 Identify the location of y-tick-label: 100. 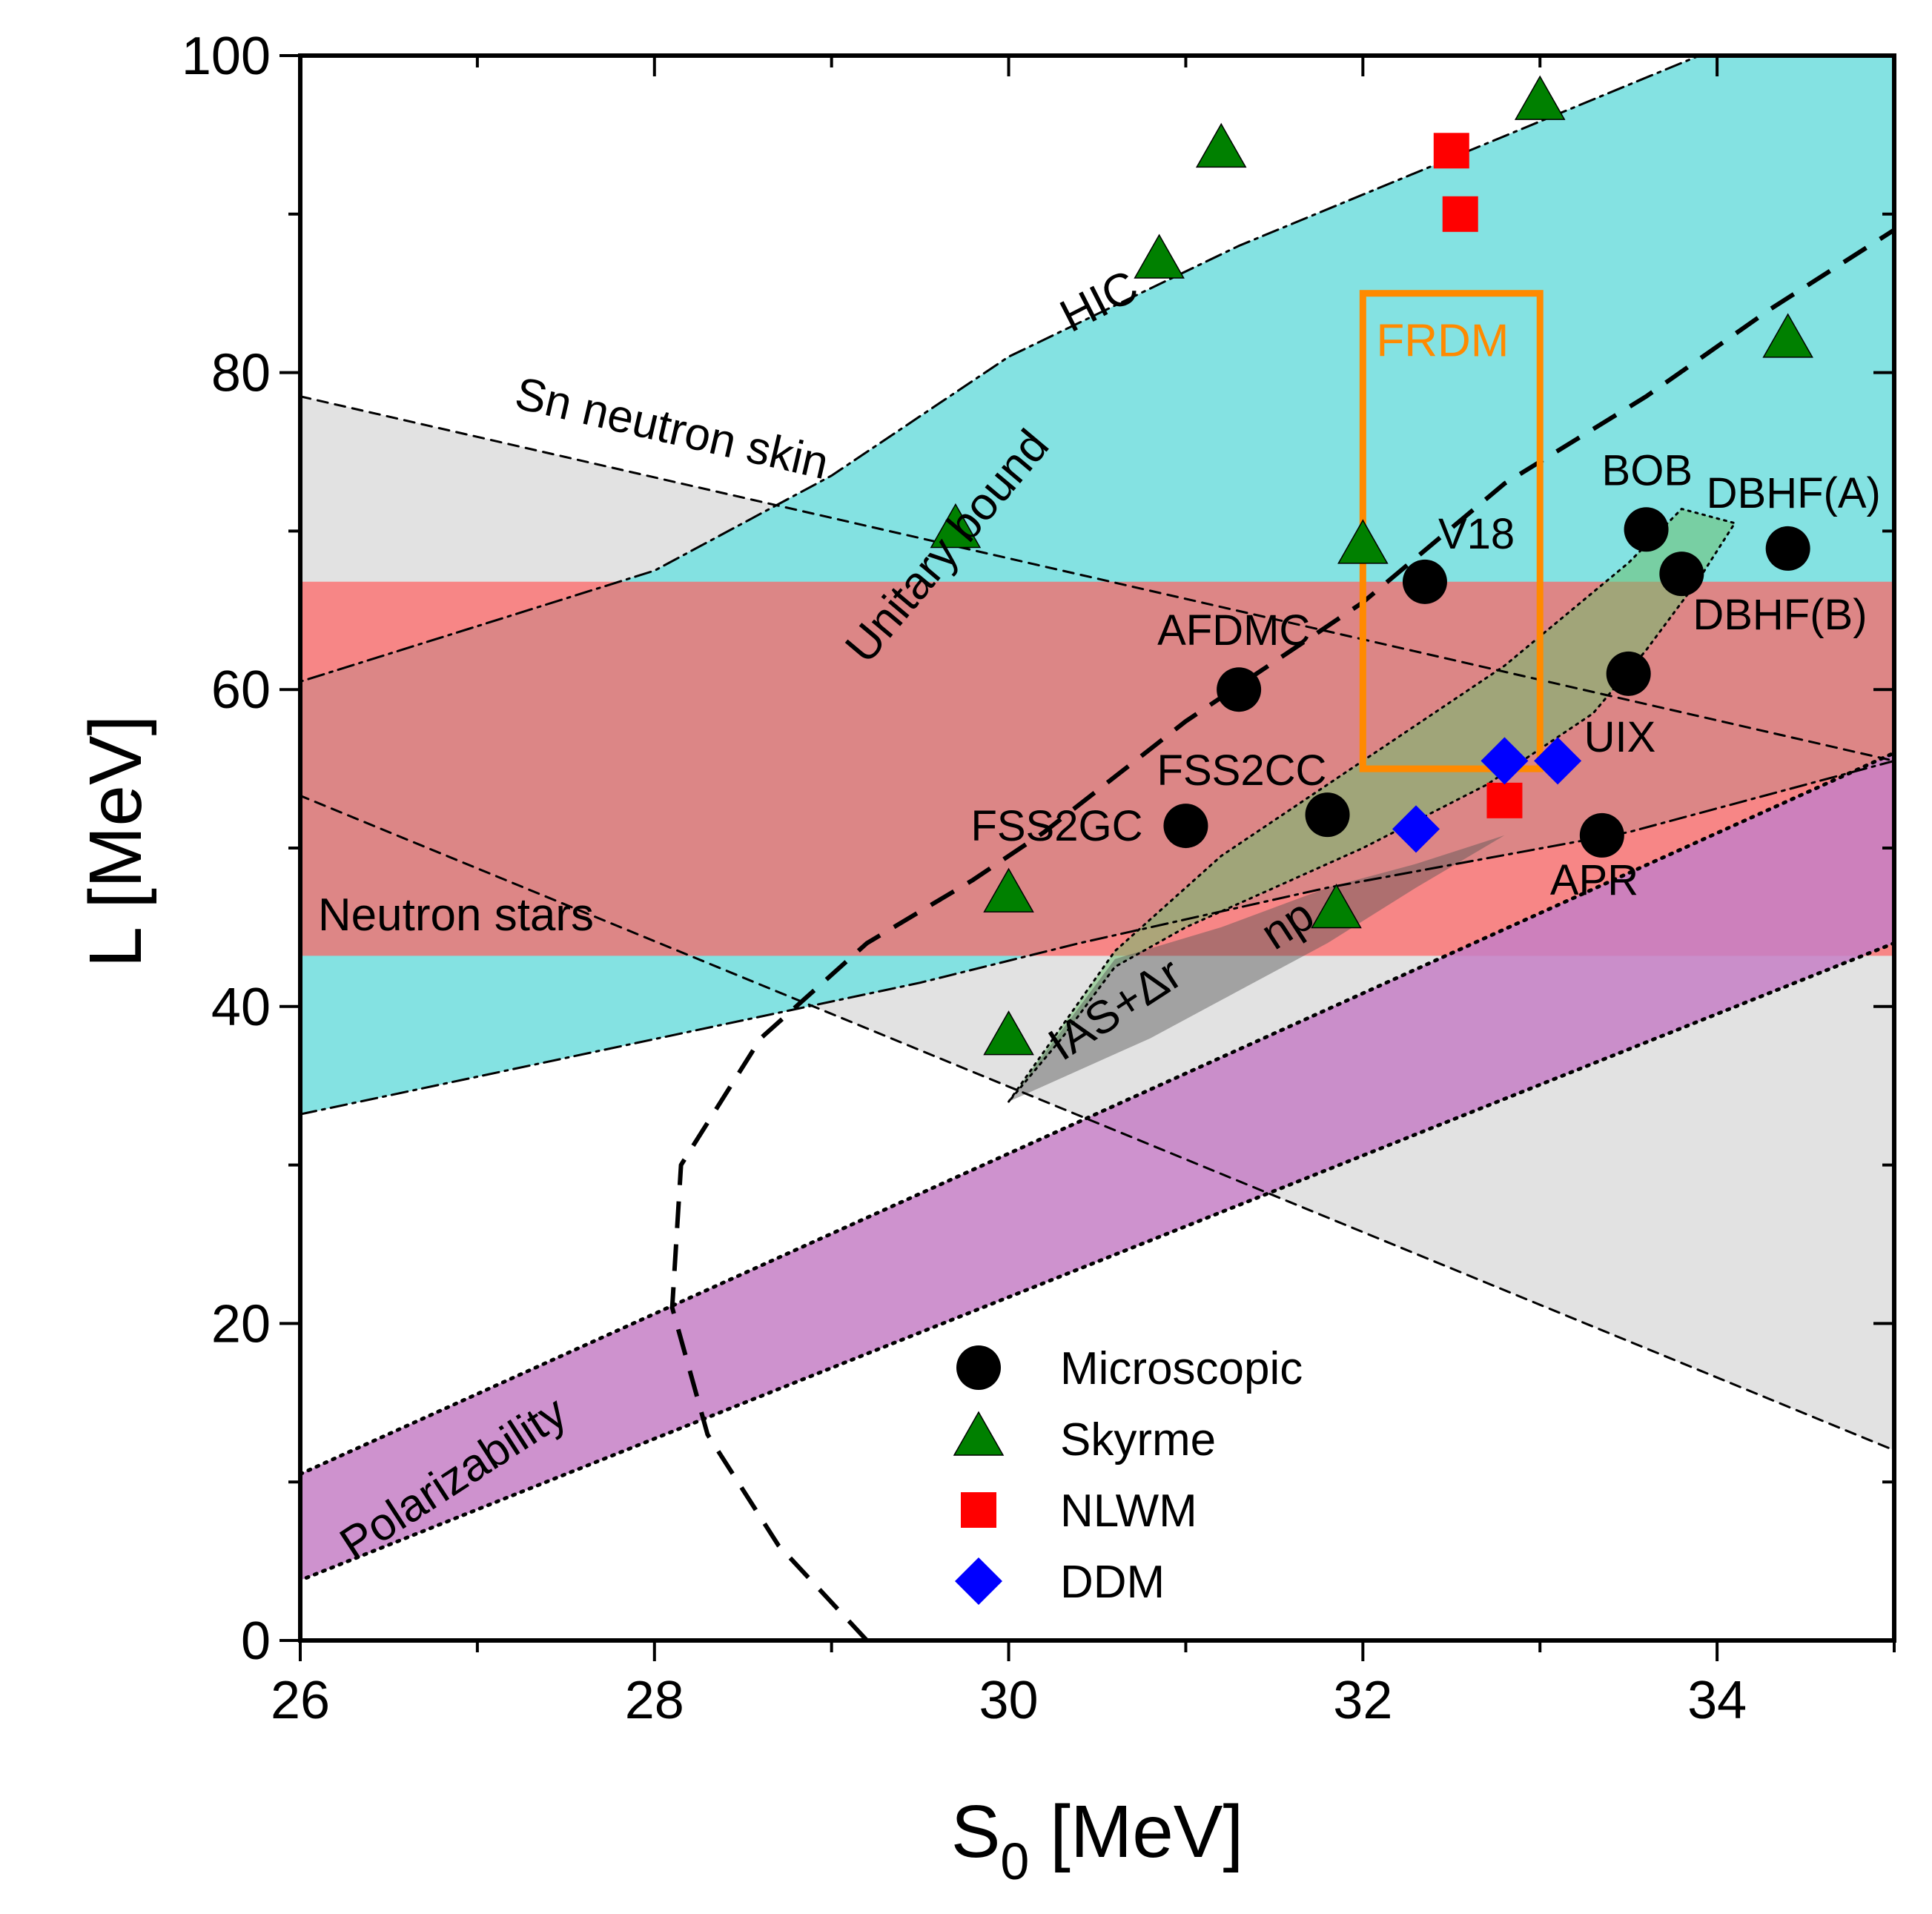
(226, 56).